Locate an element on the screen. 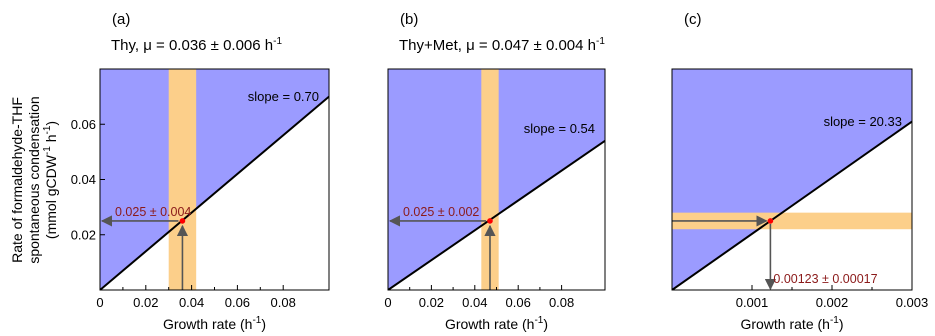  panel-title: Thy+Met, μ = 0.047 ± 0.004 h-1 is located at coordinates (502, 45).